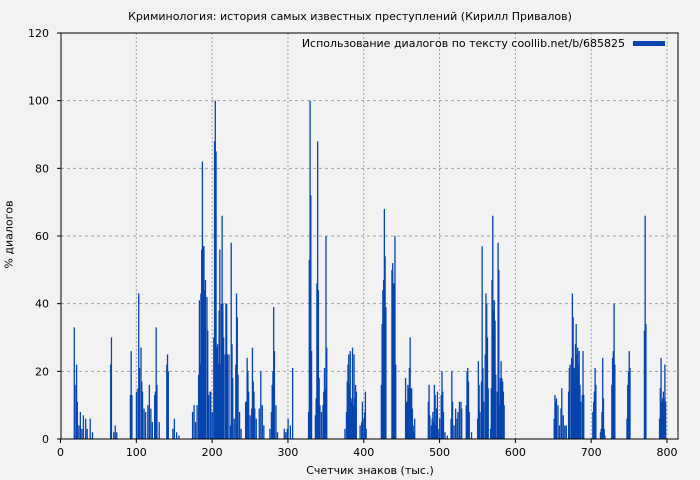  What do you see at coordinates (591, 452) in the screenshot?
I see `x-tick-label: 700` at bounding box center [591, 452].